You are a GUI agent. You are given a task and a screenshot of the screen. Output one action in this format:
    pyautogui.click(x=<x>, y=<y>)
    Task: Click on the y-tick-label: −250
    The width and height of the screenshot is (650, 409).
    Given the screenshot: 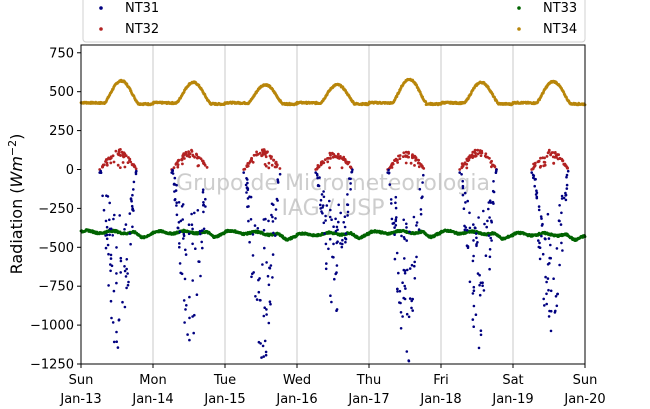 What is the action you would take?
    pyautogui.click(x=56, y=209)
    